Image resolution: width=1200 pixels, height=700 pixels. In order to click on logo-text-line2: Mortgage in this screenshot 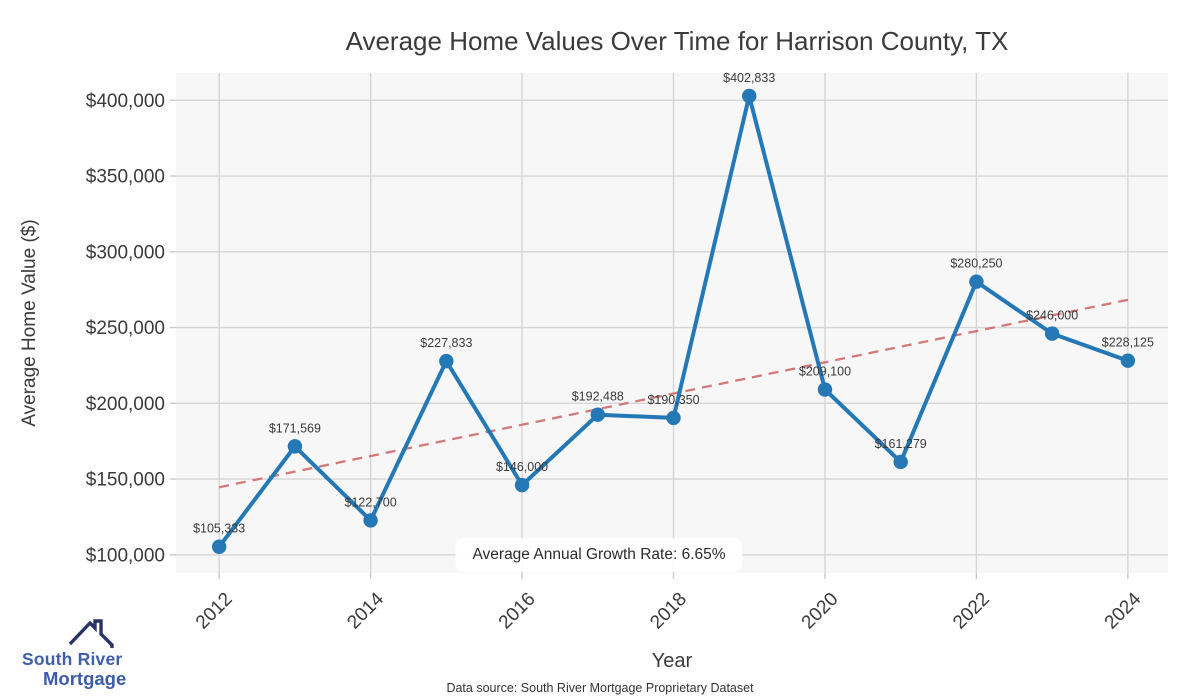, I will do `click(85, 678)`.